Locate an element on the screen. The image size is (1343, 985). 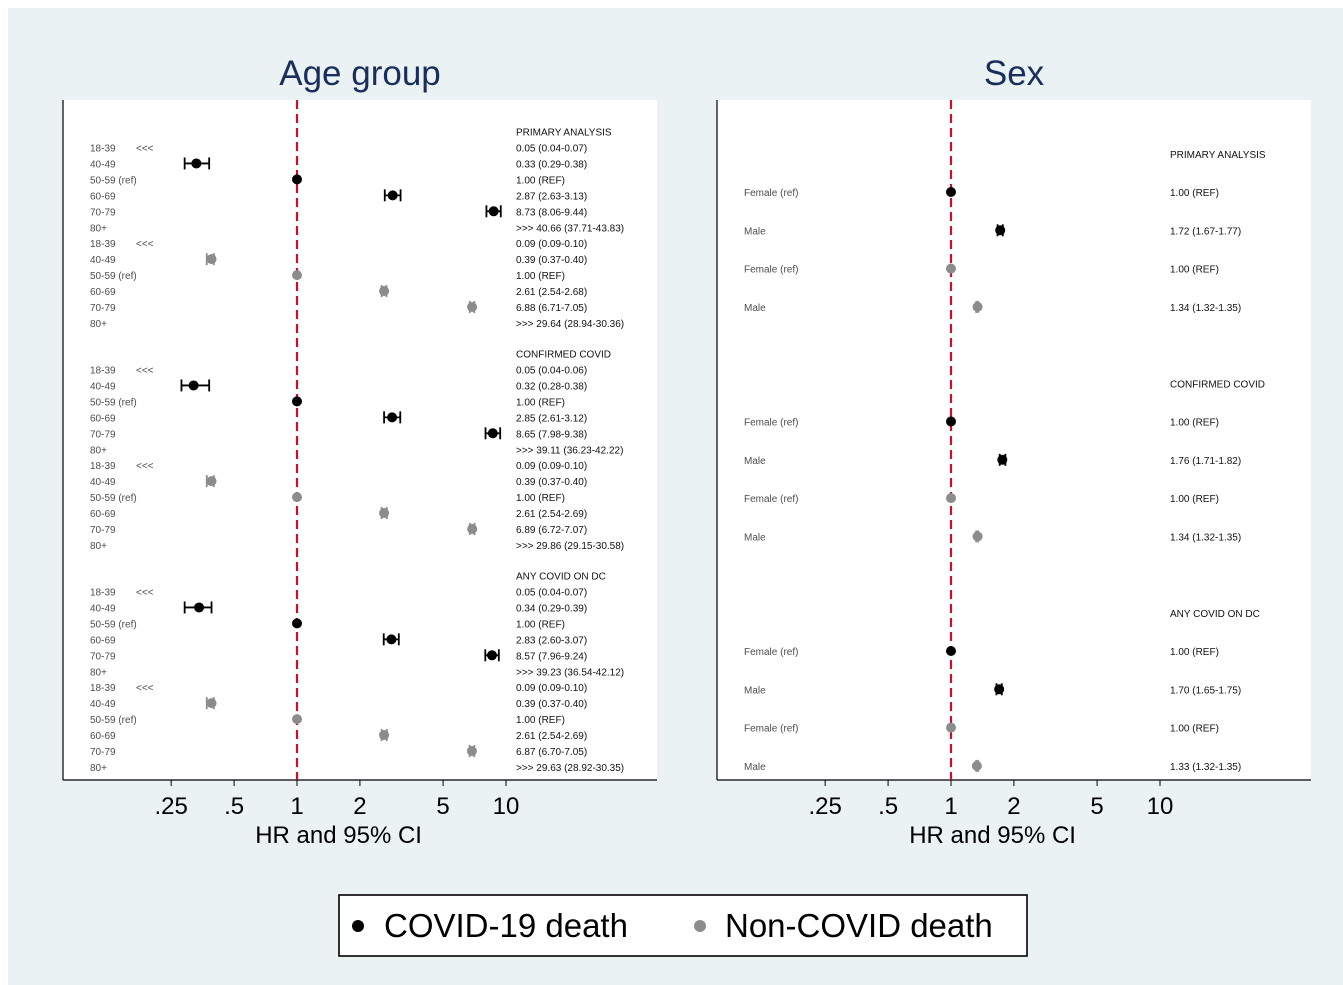
hr-ci-text: 6.89 (6.72-7.07) is located at coordinates (551, 530).